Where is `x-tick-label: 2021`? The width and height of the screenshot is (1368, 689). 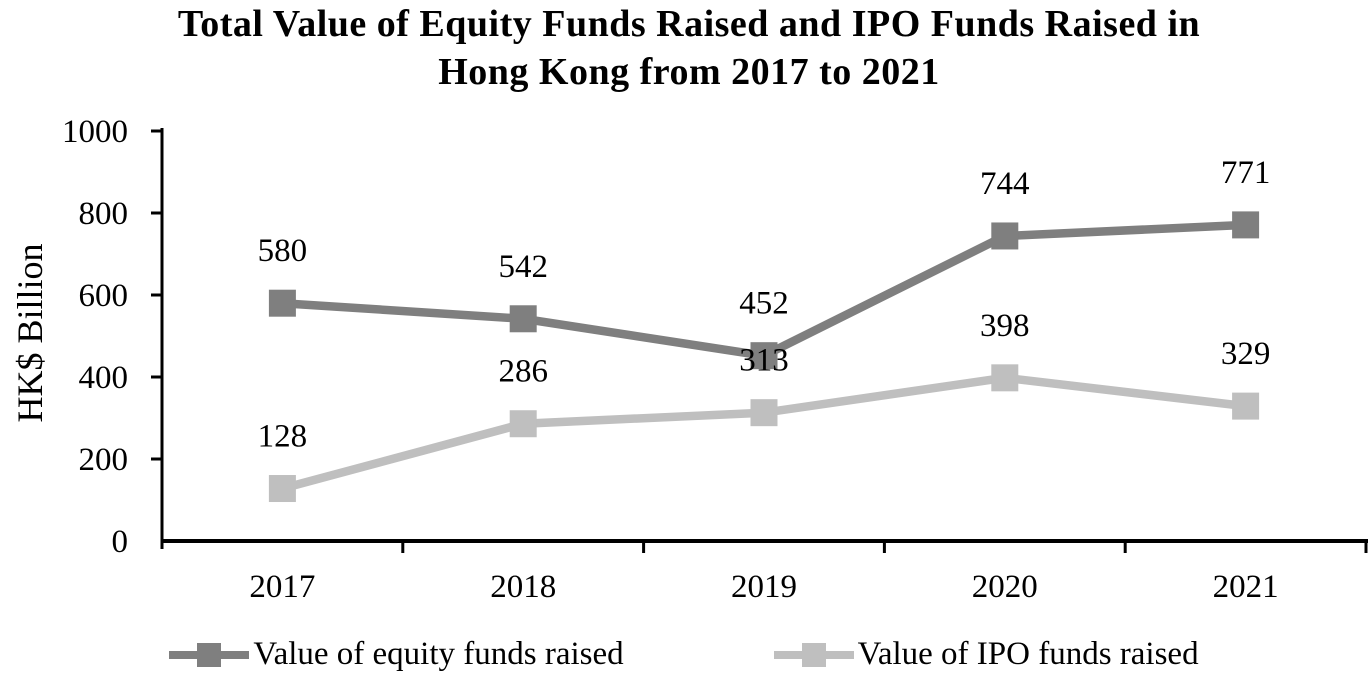
x-tick-label: 2021 is located at coordinates (1246, 587).